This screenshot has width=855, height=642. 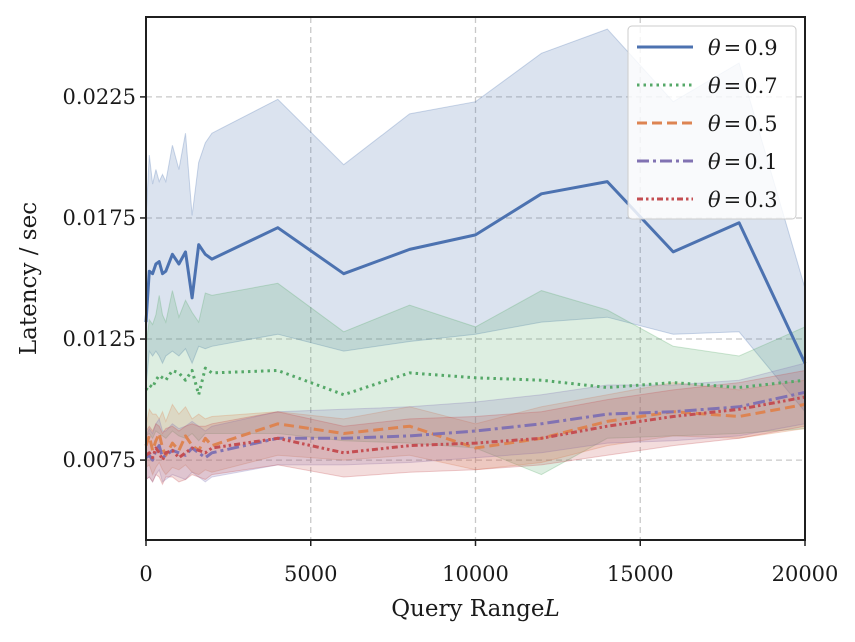 I want to click on legend-label-theta-01: θ = 0.1, so click(x=743, y=162).